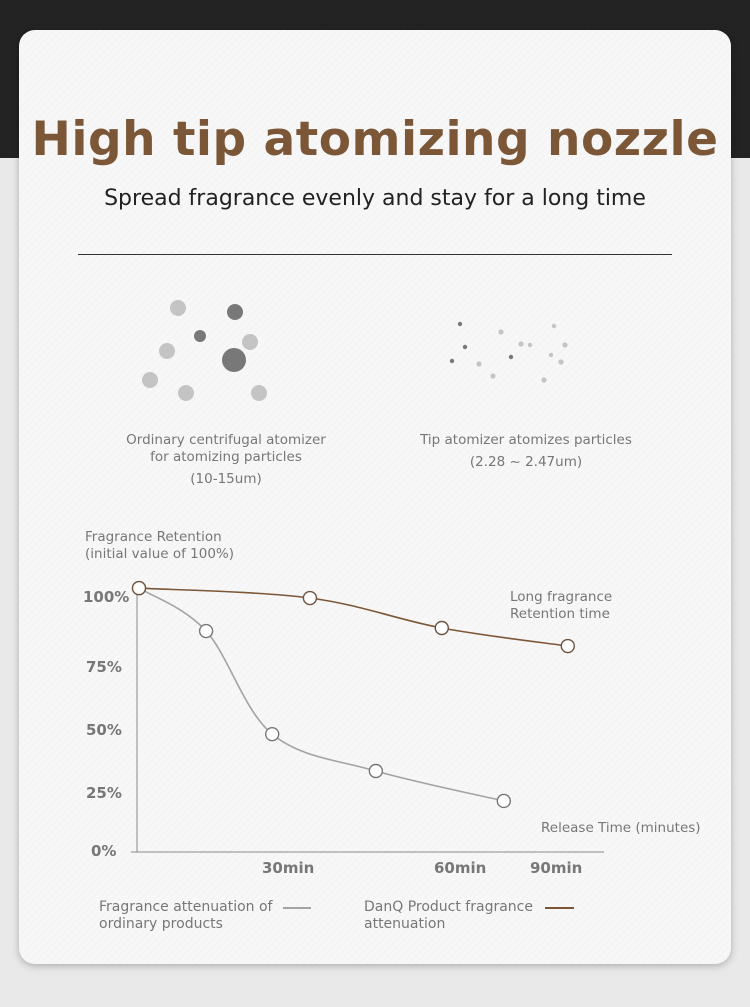 The width and height of the screenshot is (750, 1007). I want to click on y-tick-label: 75%, so click(104, 667).